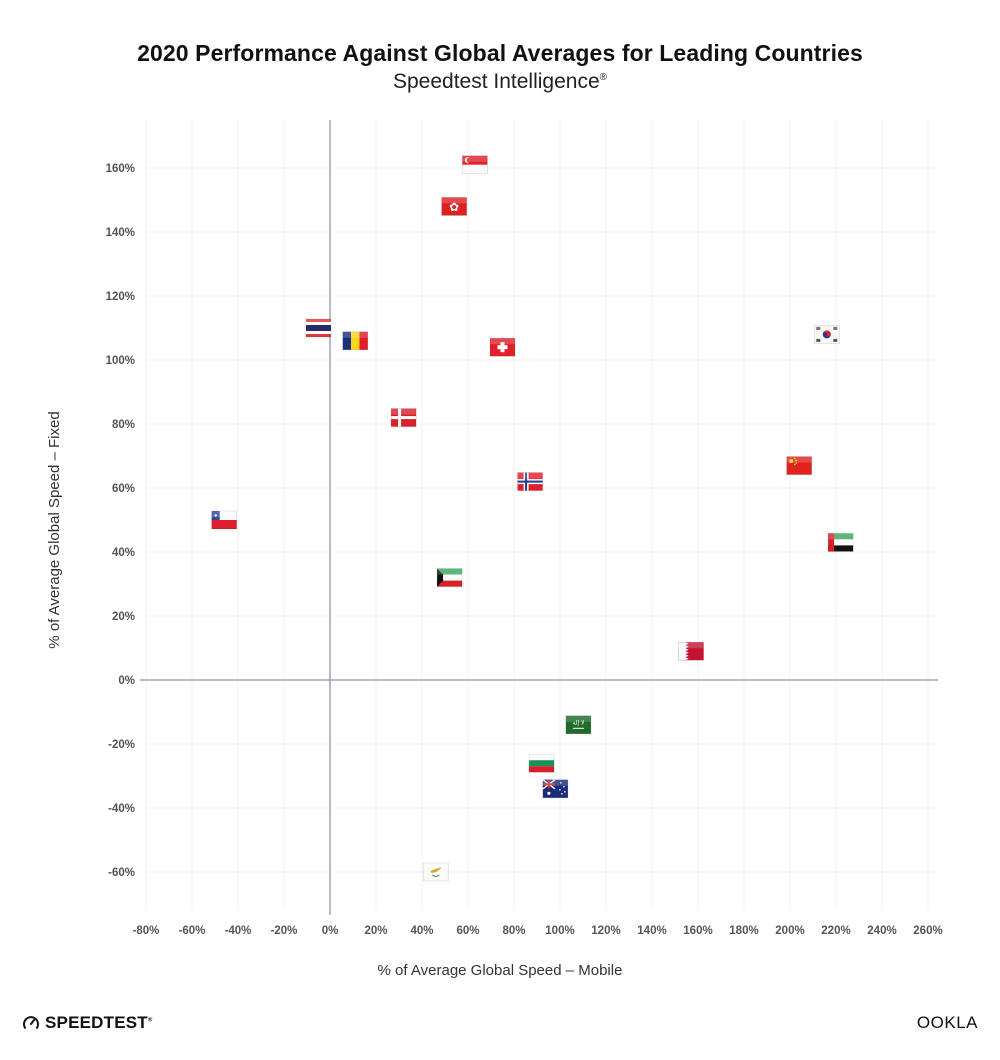 The image size is (1000, 1060). Describe the element at coordinates (826, 334) in the screenshot. I see `data-point-south-korea-flag-icon: South Korea` at that location.